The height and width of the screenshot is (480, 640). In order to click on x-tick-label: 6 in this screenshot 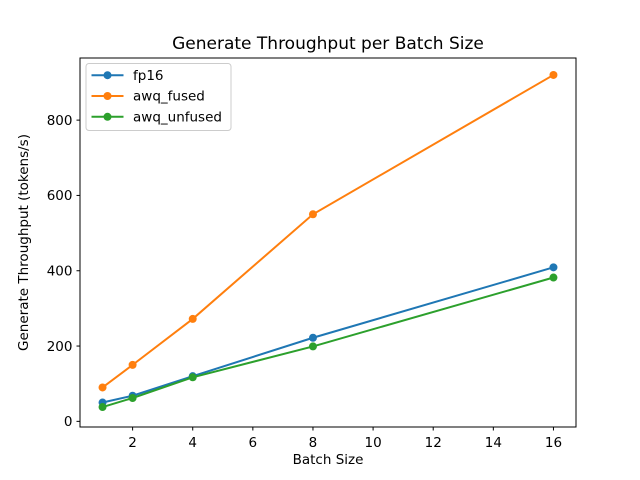, I will do `click(253, 443)`.